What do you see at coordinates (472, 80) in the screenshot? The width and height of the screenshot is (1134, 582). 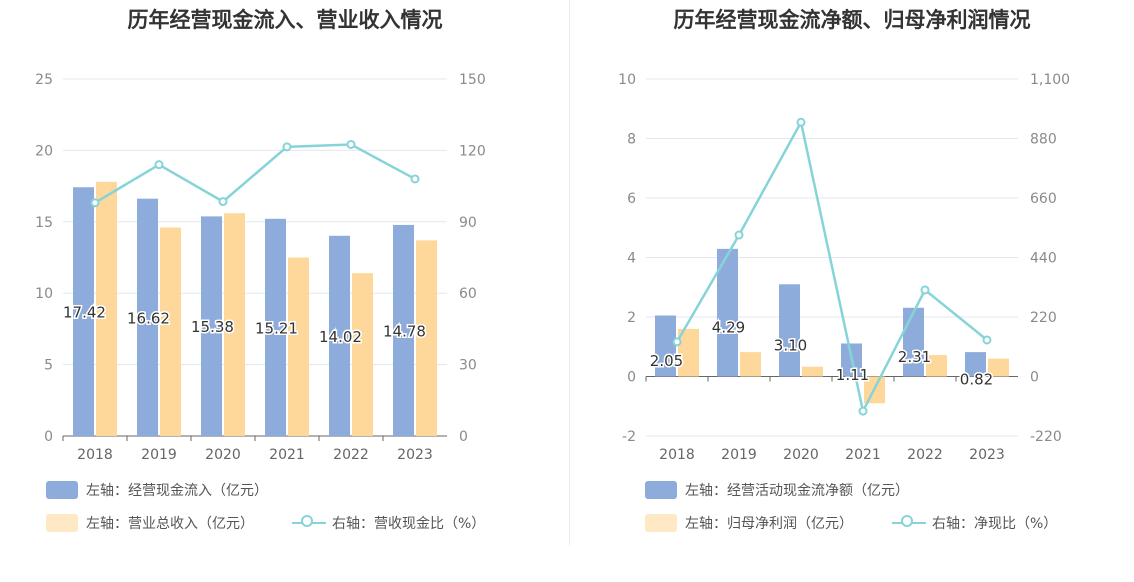 I see `y-right-tick: 150` at bounding box center [472, 80].